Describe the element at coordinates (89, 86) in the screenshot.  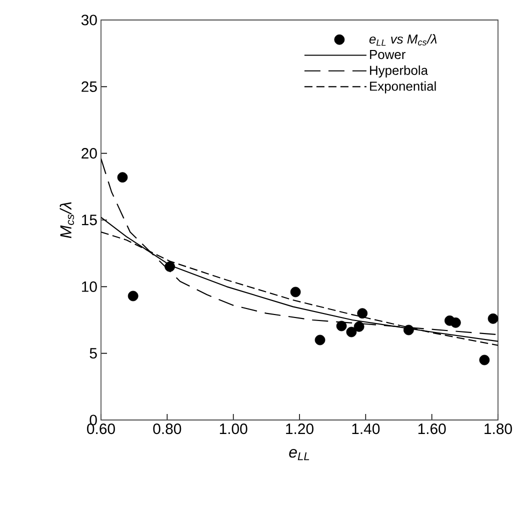
I see `y-tick-label: 25` at that location.